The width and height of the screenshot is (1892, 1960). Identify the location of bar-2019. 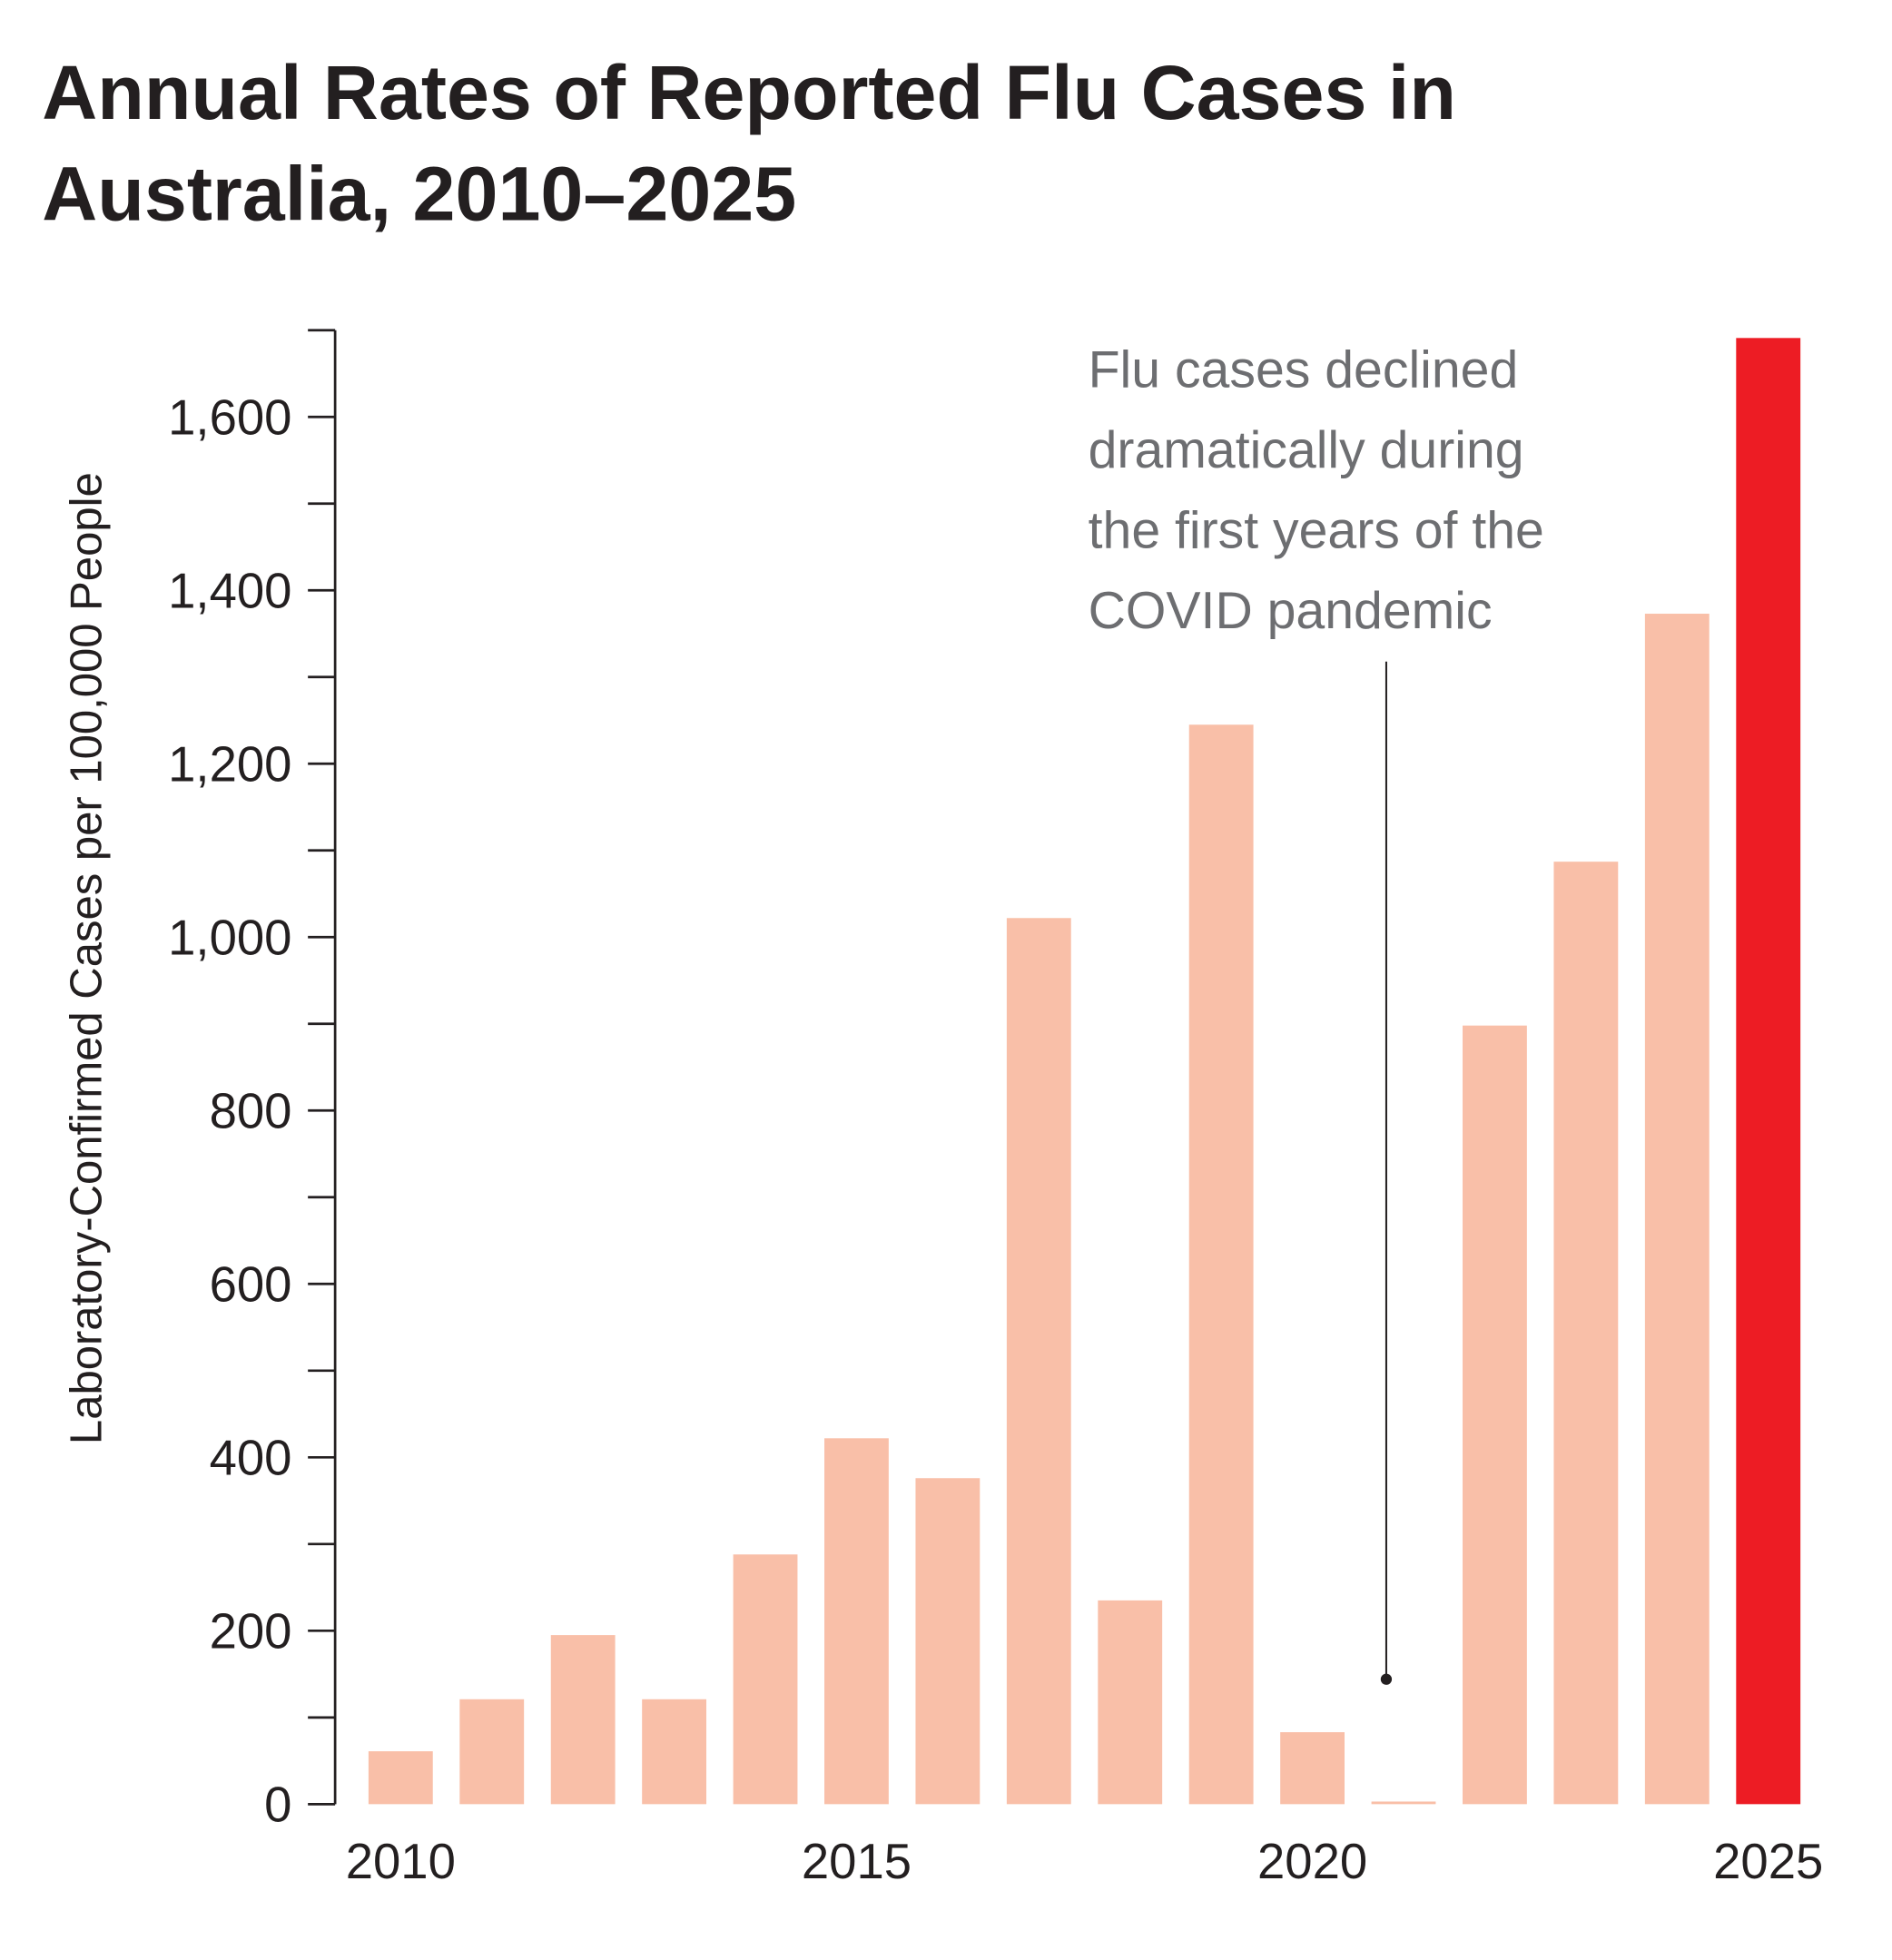
(1221, 1264).